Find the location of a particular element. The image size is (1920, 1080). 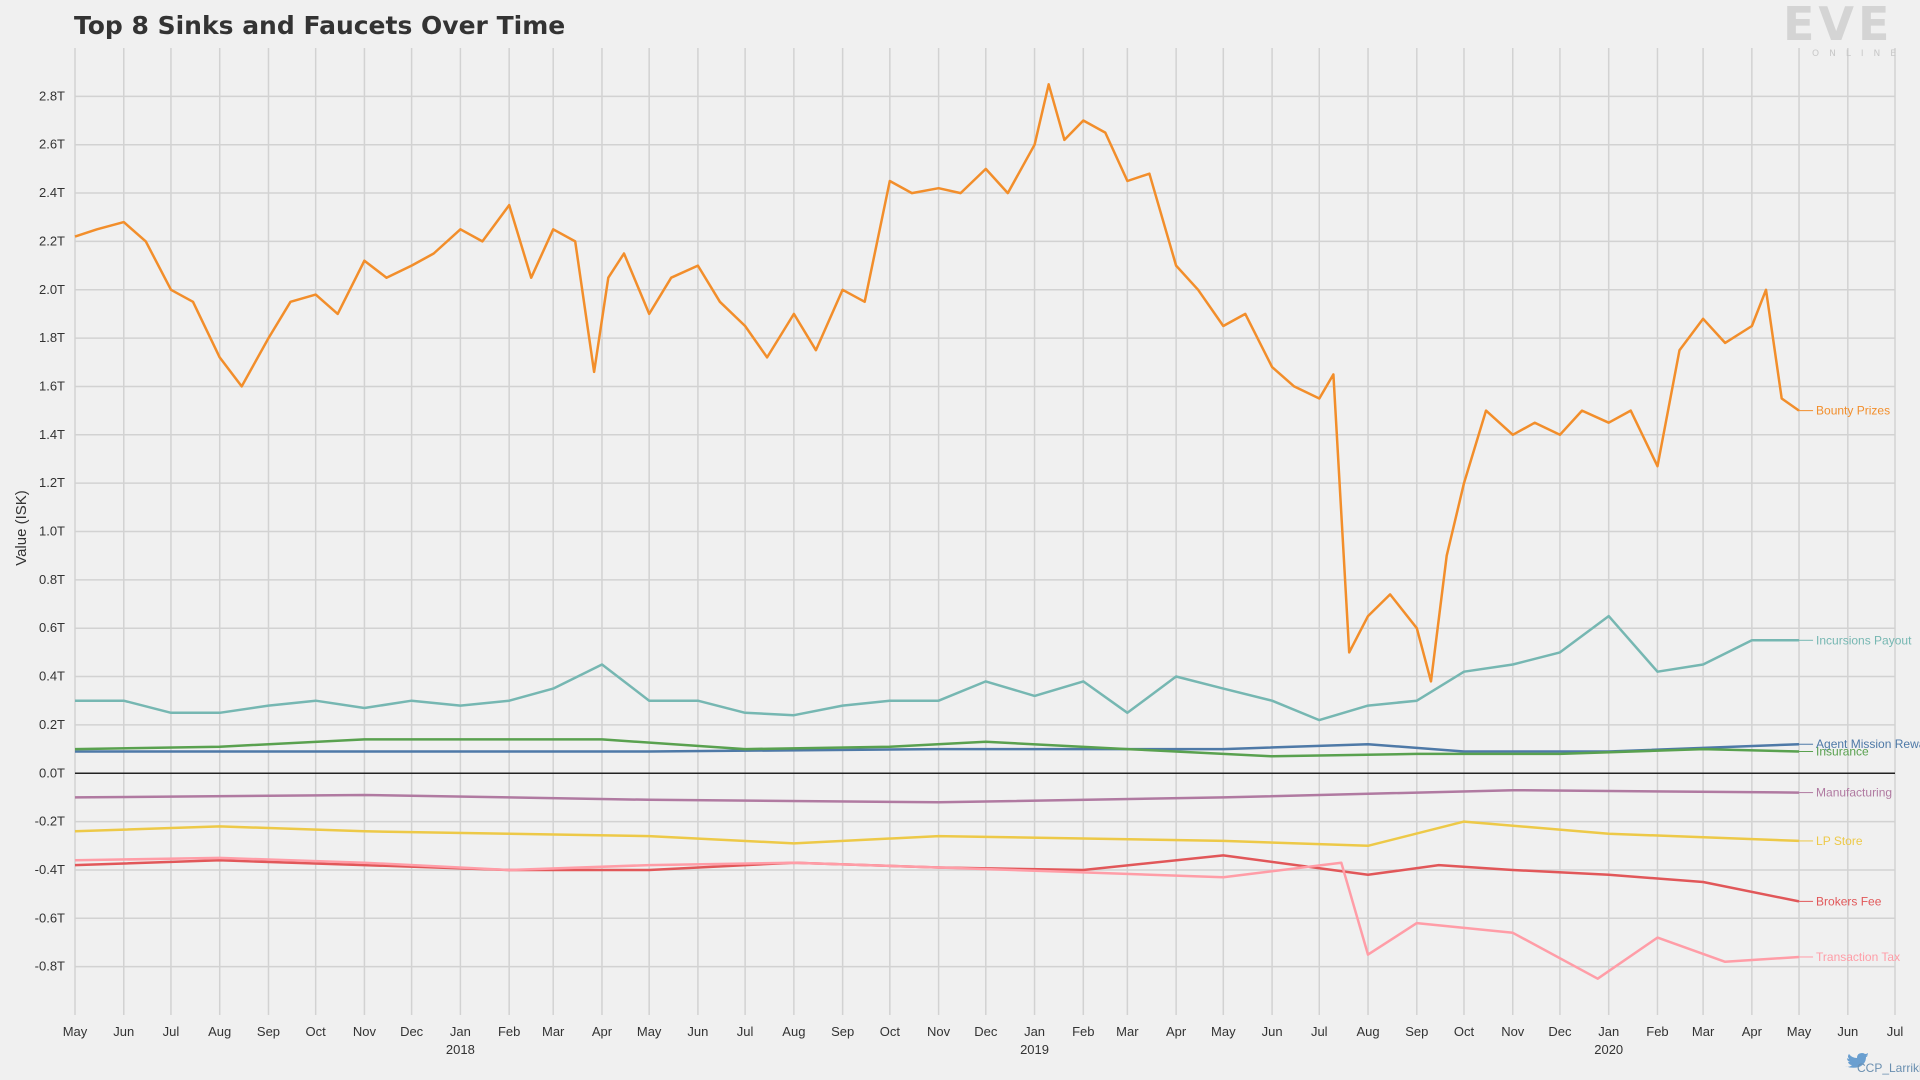

credit-handle: CCP_Larrikin is located at coordinates (1888, 1068).